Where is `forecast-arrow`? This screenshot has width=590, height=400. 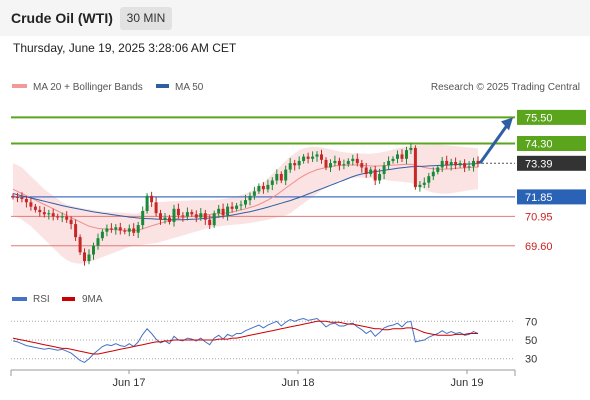 forecast-arrow is located at coordinates (495, 141).